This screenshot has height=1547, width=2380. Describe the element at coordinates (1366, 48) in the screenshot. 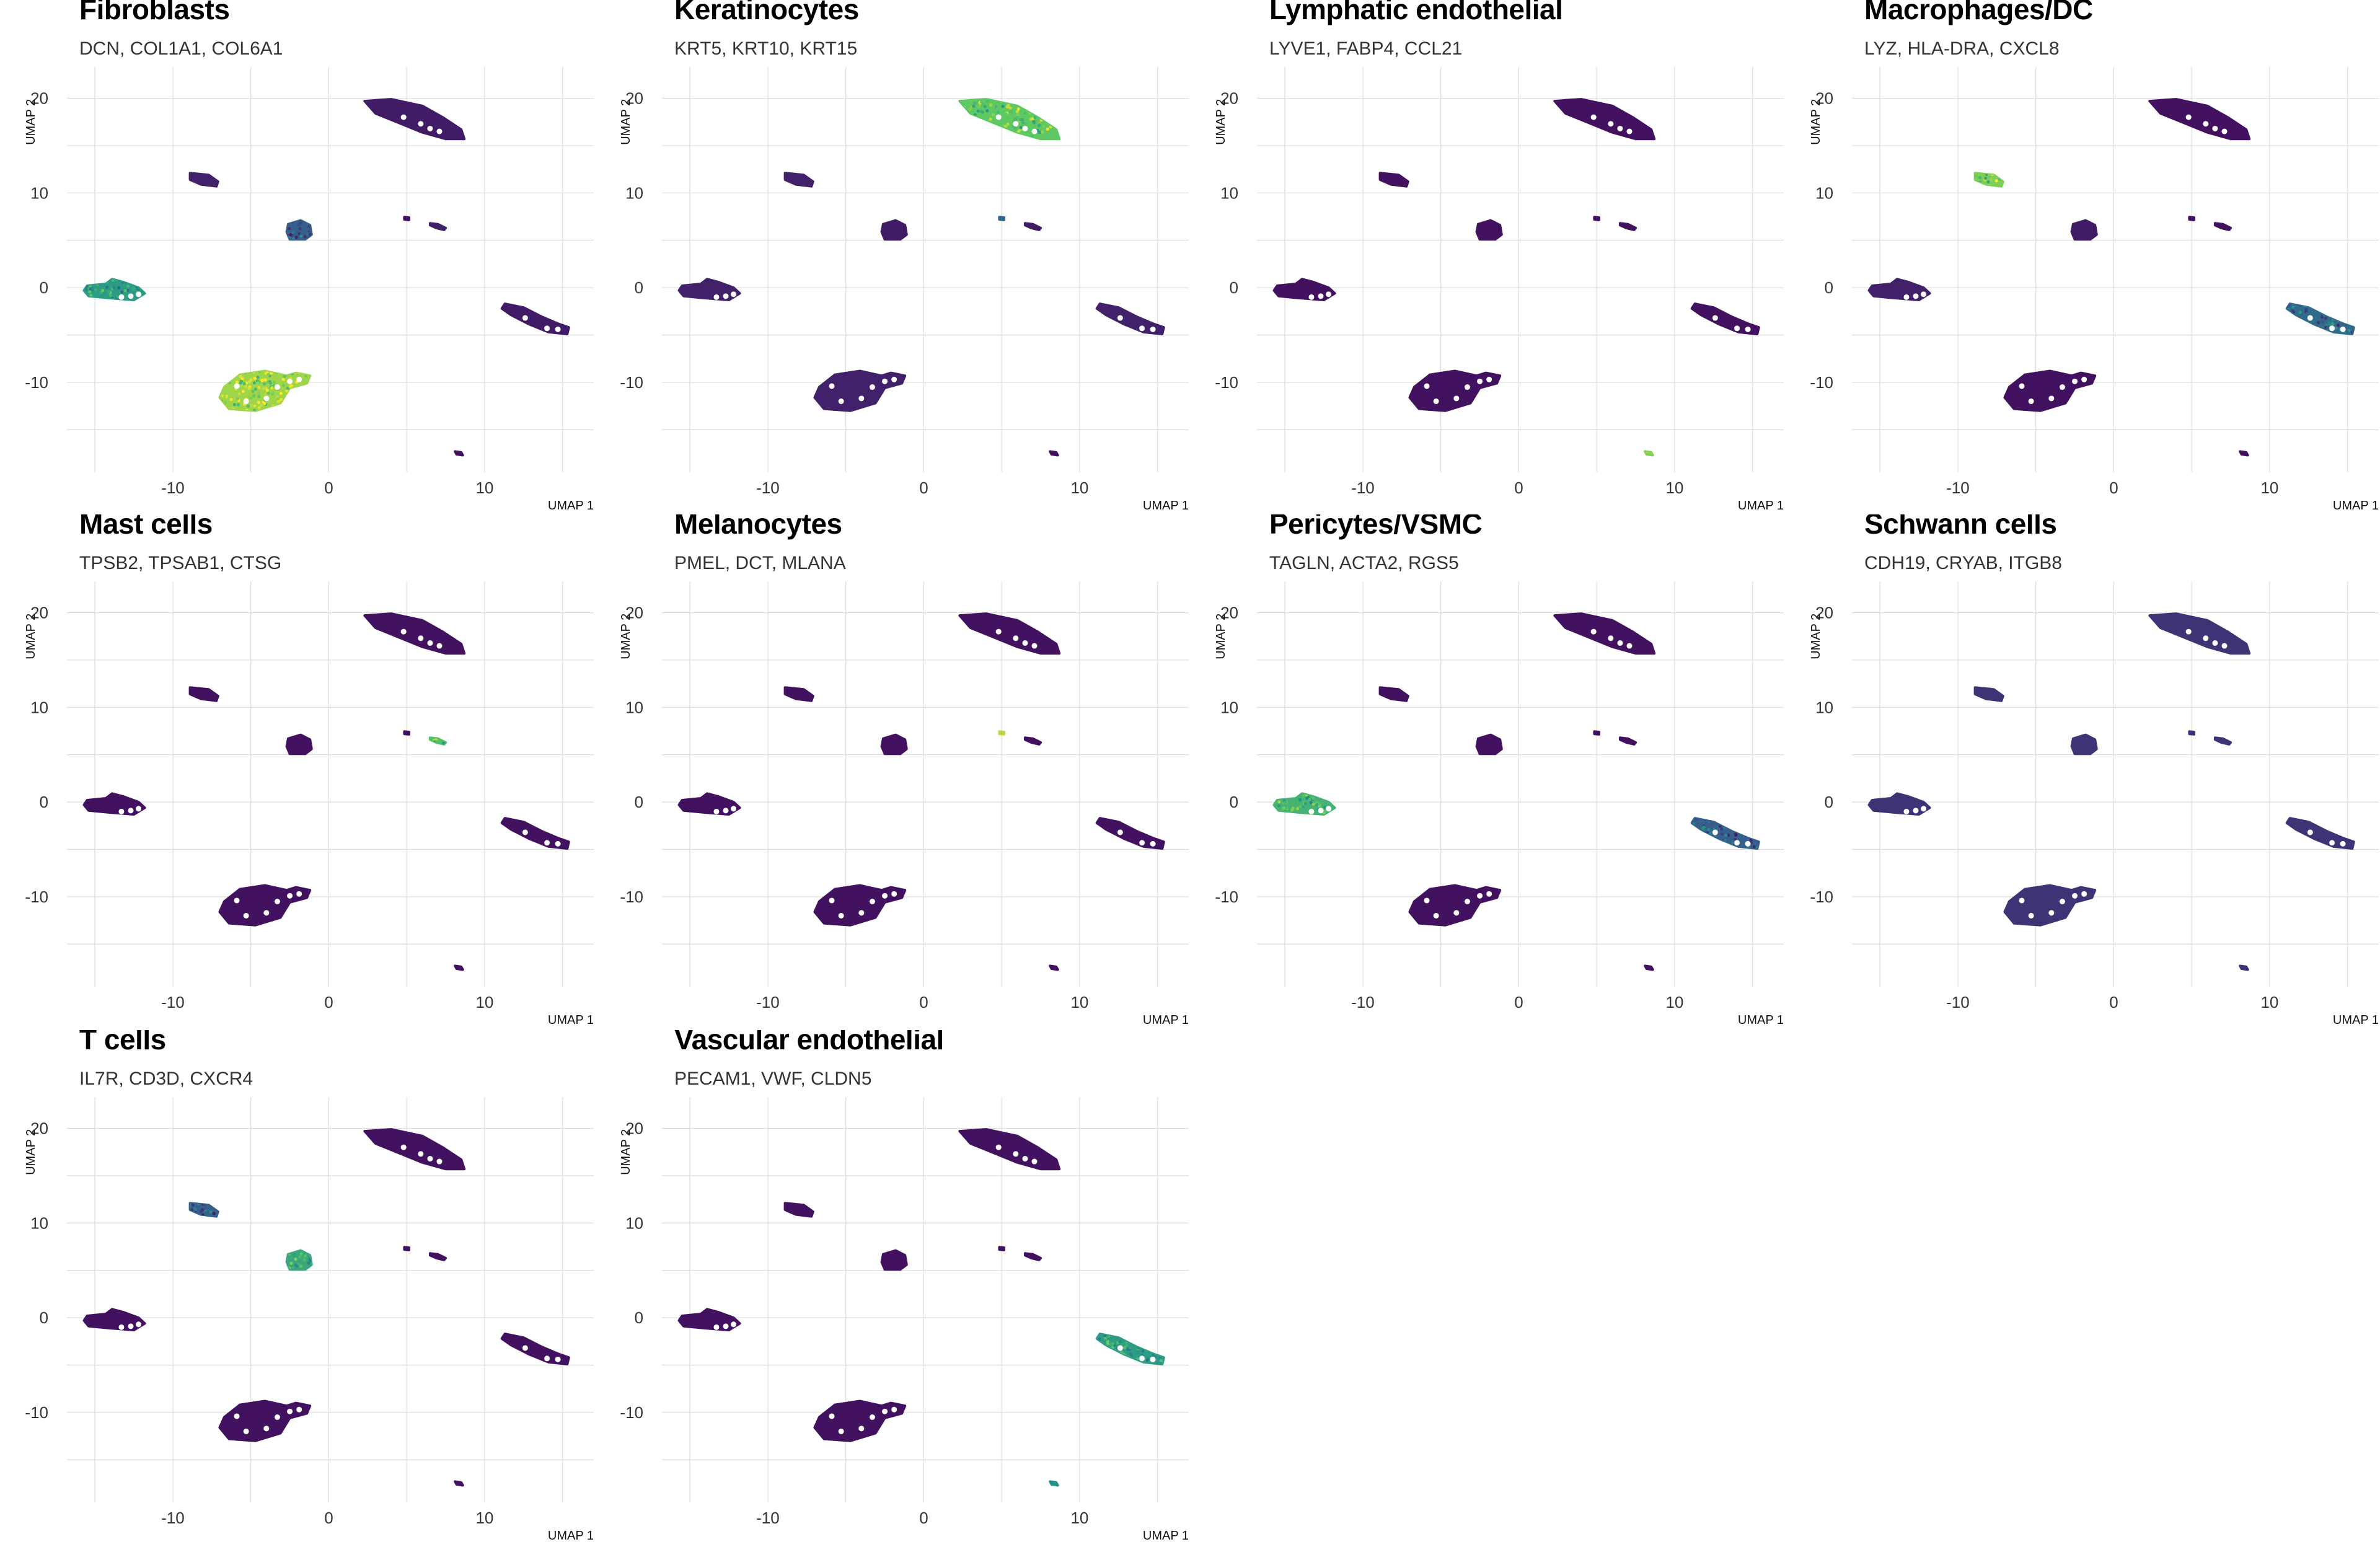

I see `panel-marker-genes: LYVE1, FABP4, CCL21` at that location.